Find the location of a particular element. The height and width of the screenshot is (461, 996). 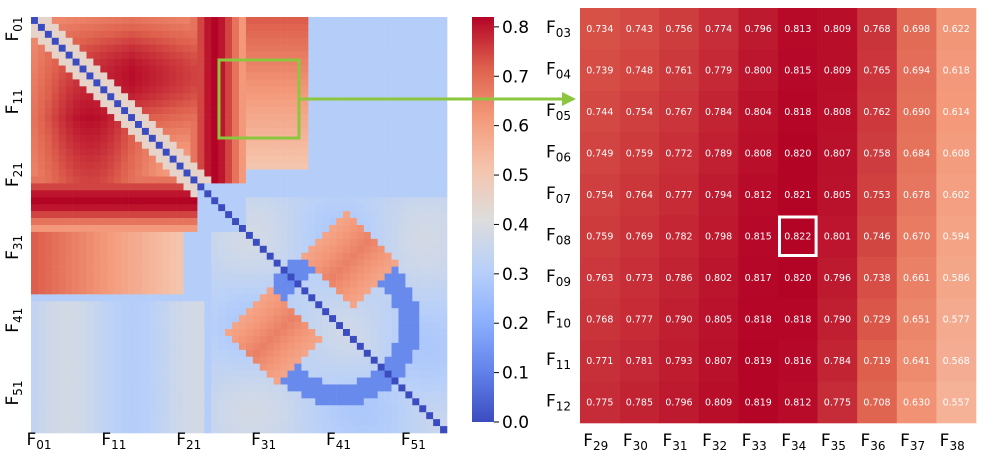

zoomed-cell-value: 0.694 is located at coordinates (916, 70).